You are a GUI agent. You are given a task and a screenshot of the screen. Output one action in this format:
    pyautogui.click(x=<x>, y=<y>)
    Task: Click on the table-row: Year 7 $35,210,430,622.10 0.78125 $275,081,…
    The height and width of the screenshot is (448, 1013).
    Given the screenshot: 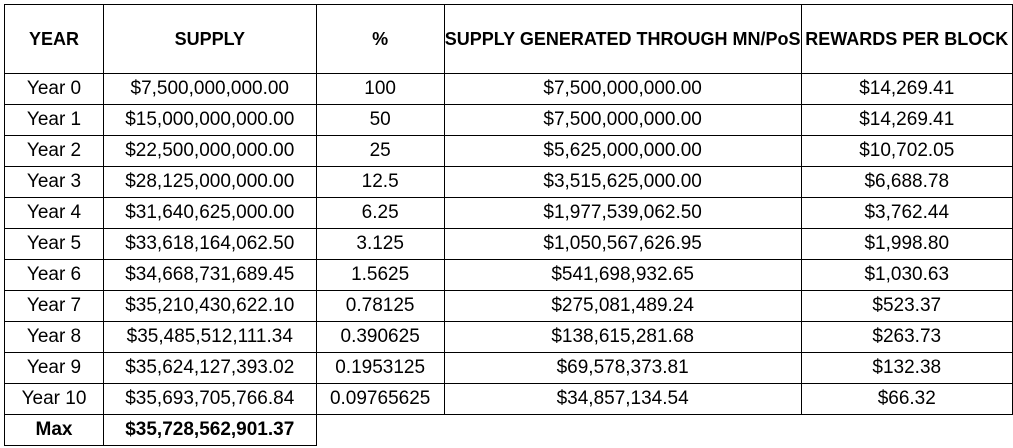 What is the action you would take?
    pyautogui.click(x=508, y=306)
    